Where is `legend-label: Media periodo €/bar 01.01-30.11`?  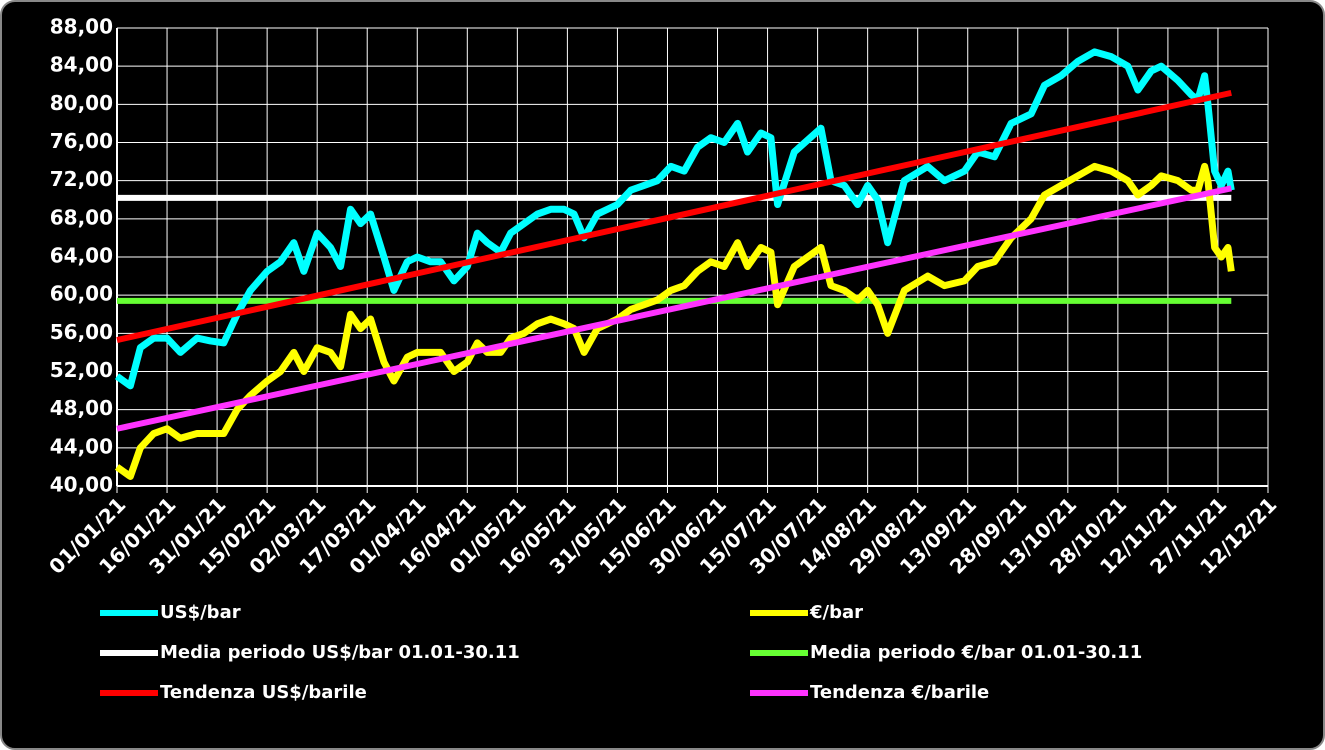 legend-label: Media periodo €/bar 01.01-30.11 is located at coordinates (976, 652).